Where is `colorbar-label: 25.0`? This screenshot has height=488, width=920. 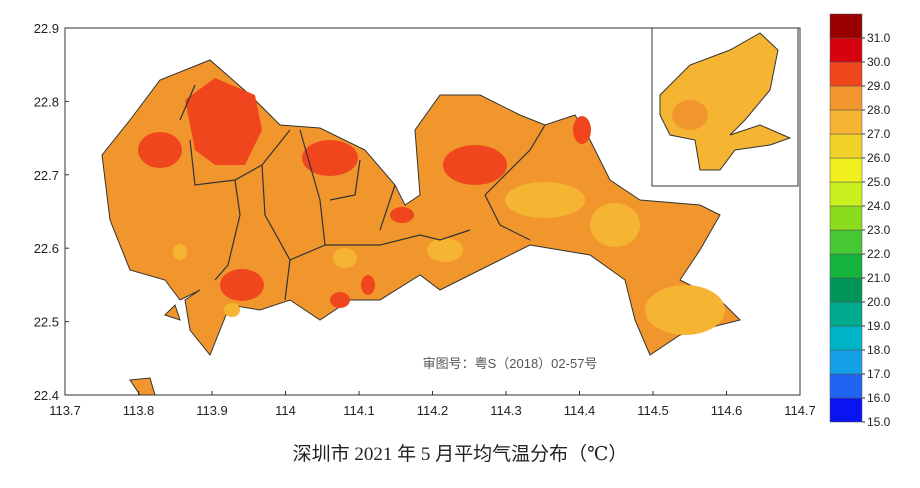 colorbar-label: 25.0 is located at coordinates (879, 182).